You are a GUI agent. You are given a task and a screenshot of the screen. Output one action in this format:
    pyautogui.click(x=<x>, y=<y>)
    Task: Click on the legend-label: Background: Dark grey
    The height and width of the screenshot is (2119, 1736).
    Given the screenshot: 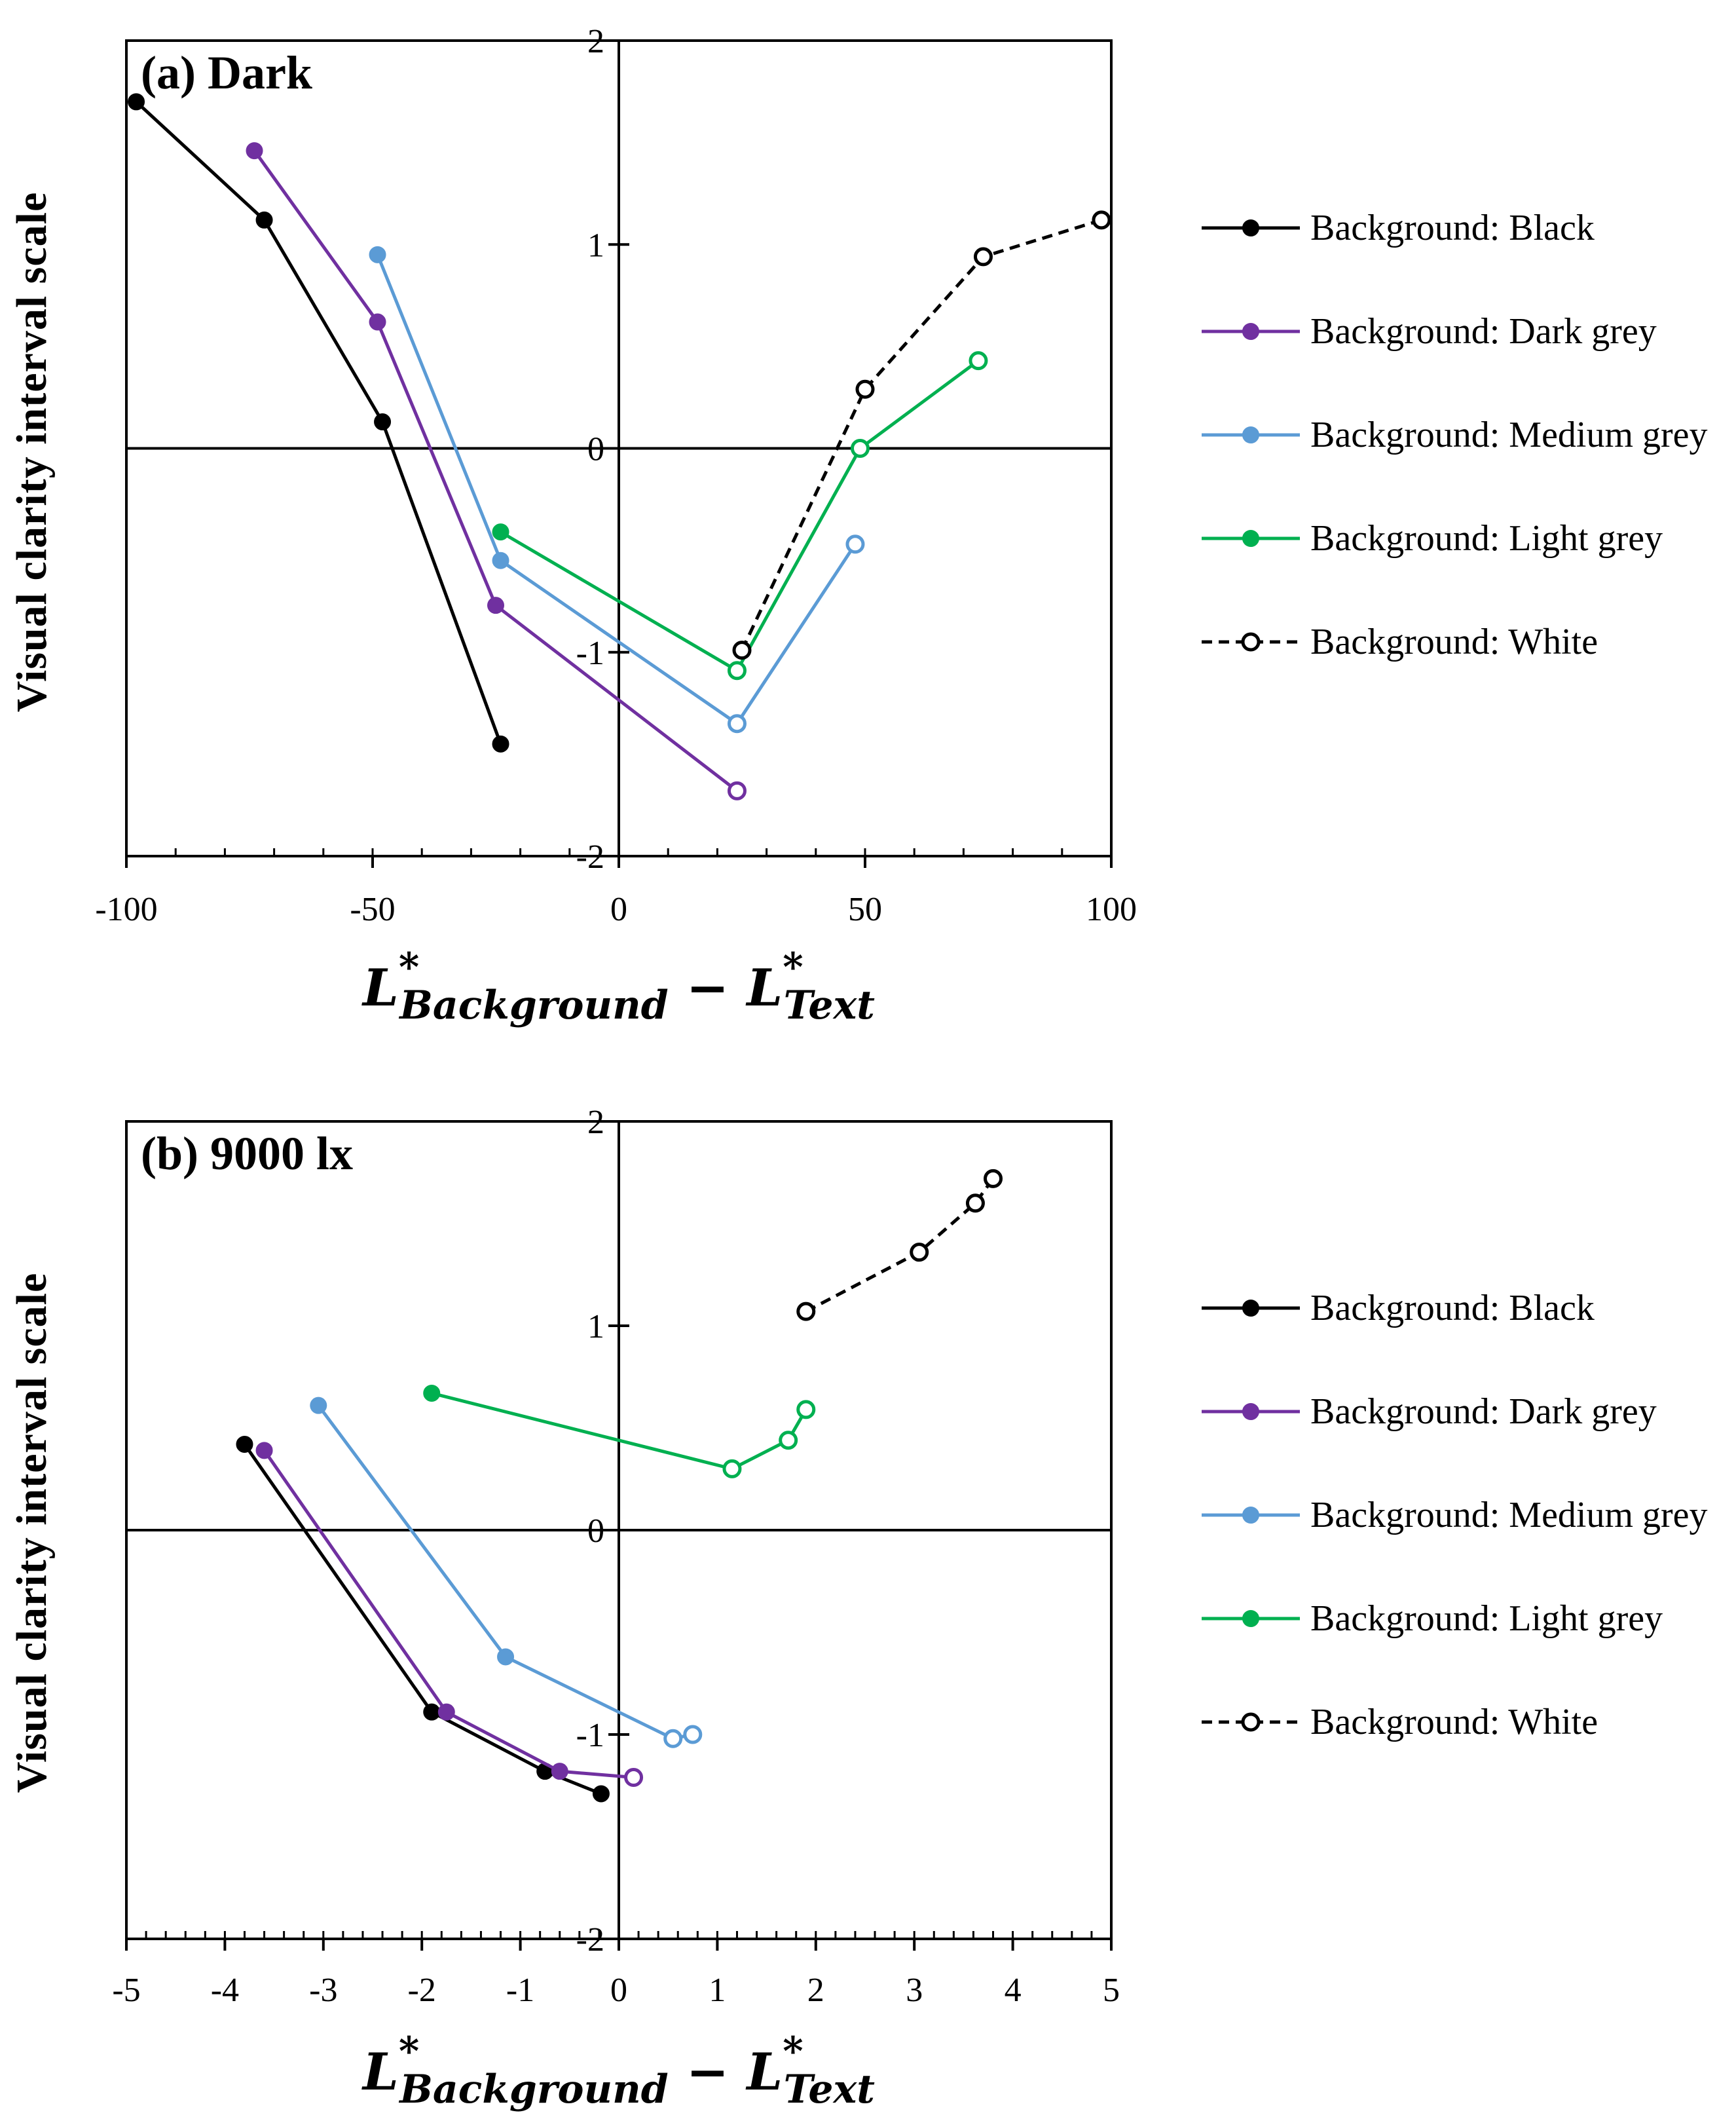 What is the action you would take?
    pyautogui.click(x=1483, y=1412)
    